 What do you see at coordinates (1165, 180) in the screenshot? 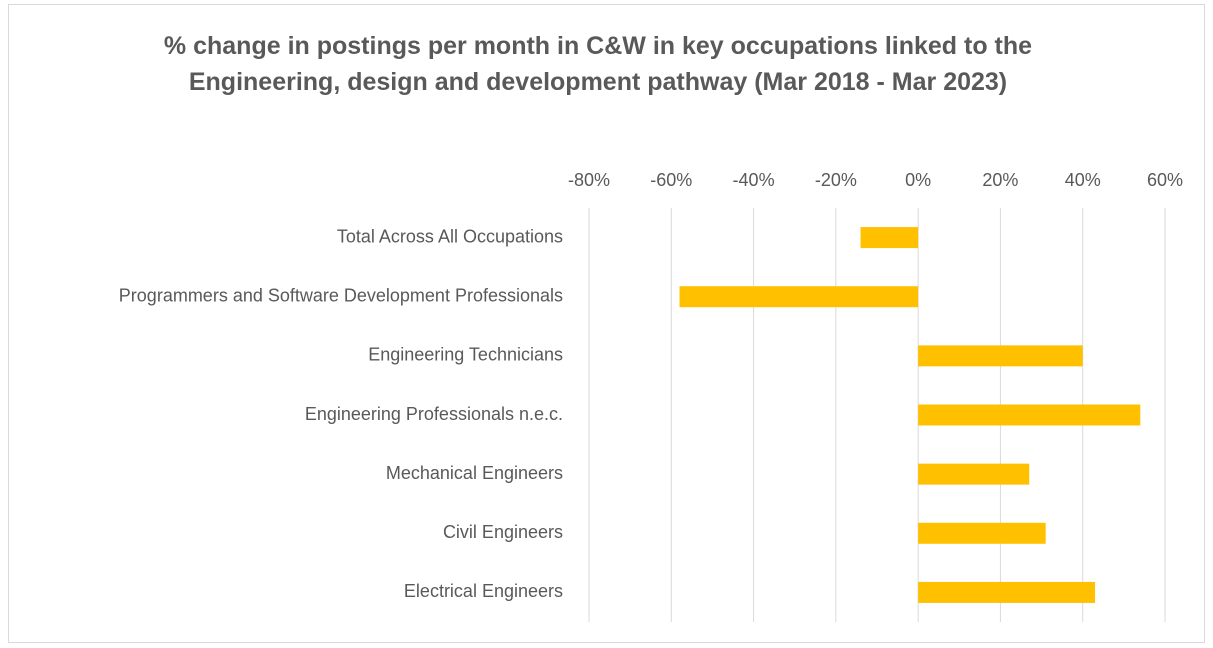
I see `x-tick-label: 60%` at bounding box center [1165, 180].